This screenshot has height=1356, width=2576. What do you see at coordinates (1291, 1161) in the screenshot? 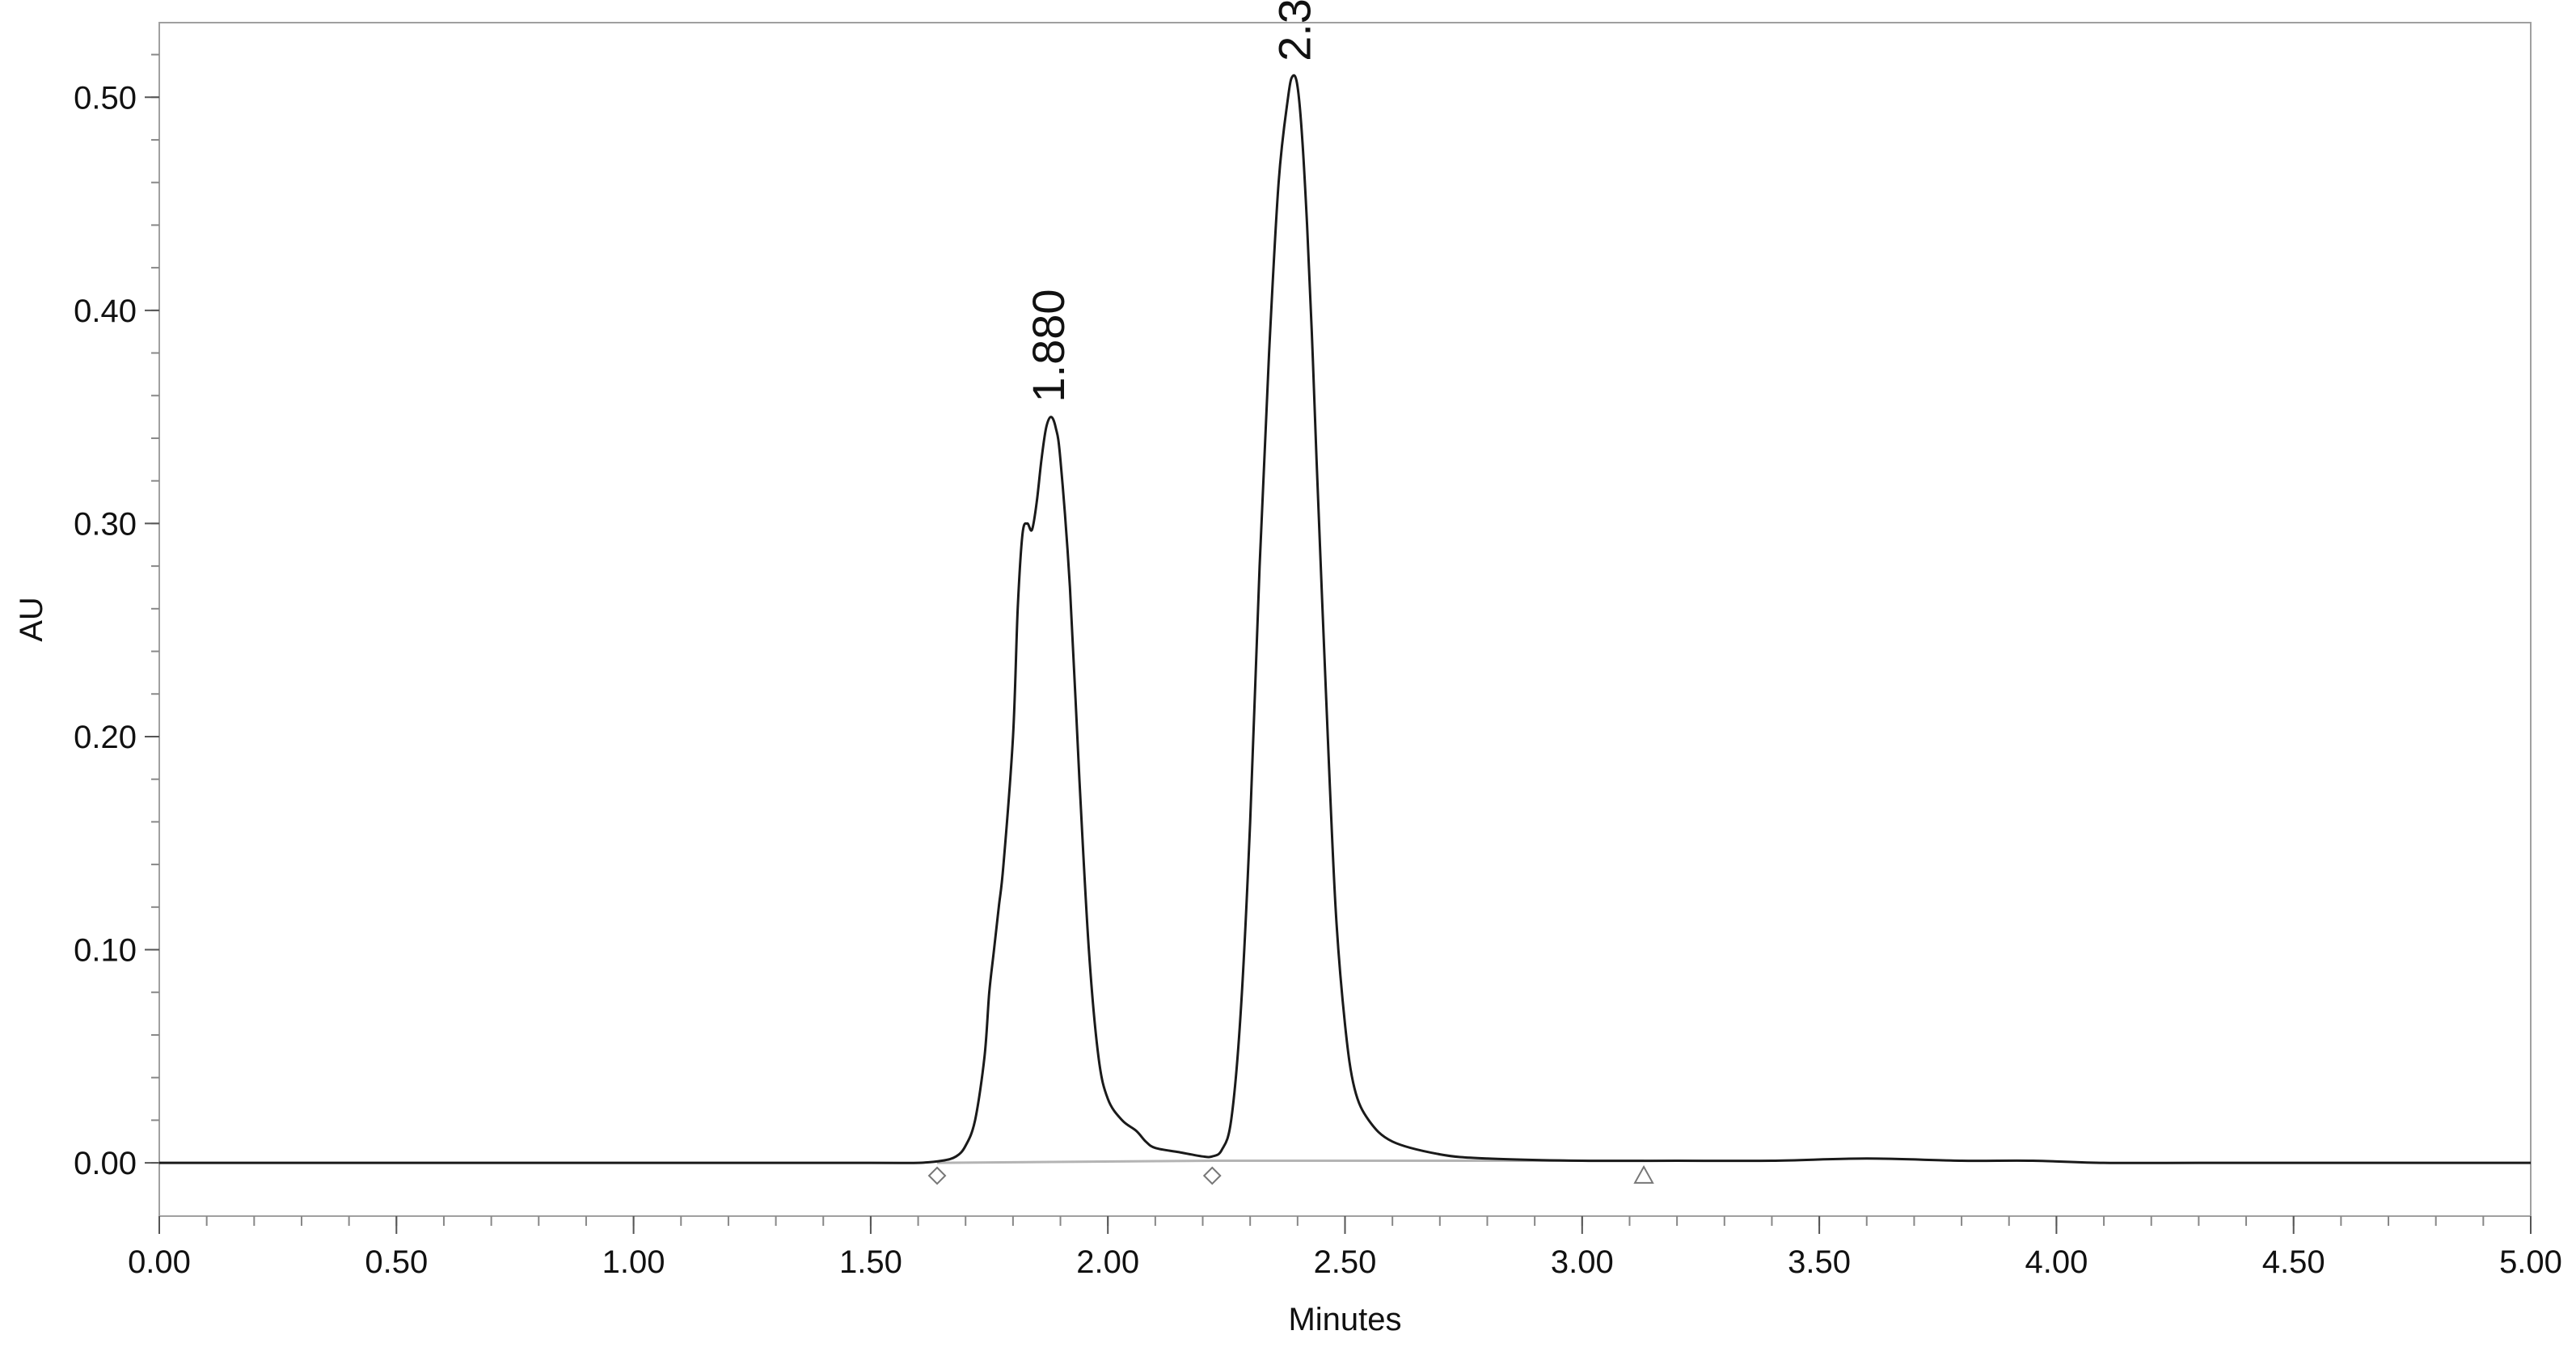
I see `integration-baseline` at bounding box center [1291, 1161].